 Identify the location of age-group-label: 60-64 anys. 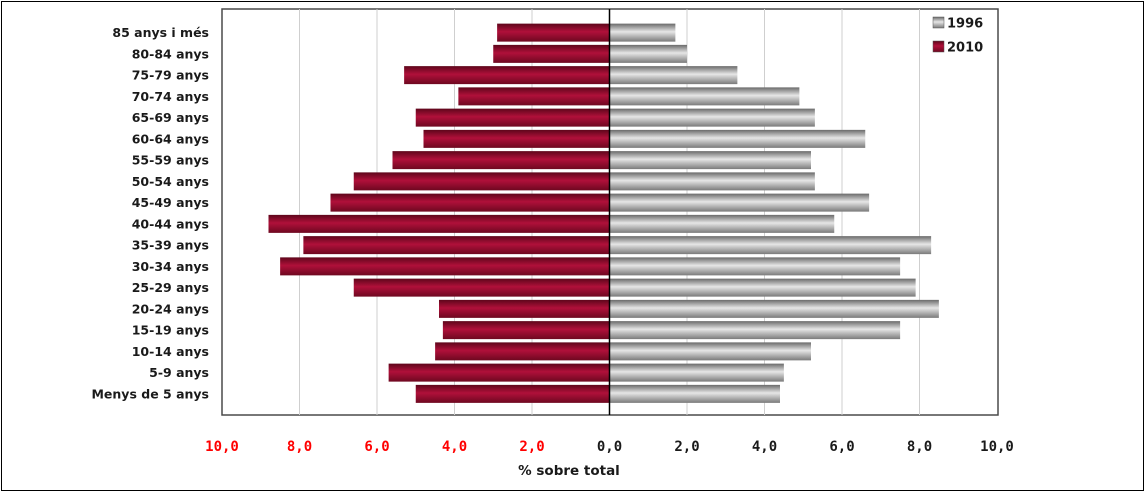
(170, 138).